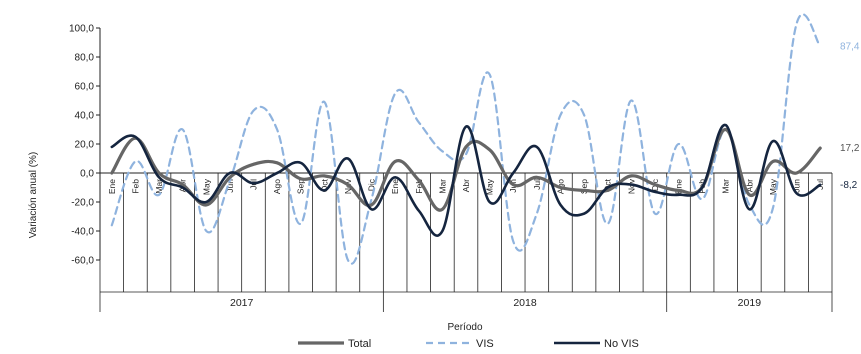 The image size is (861, 354). Describe the element at coordinates (468, 344) in the screenshot. I see `legend: Total VIS No VIS` at that location.